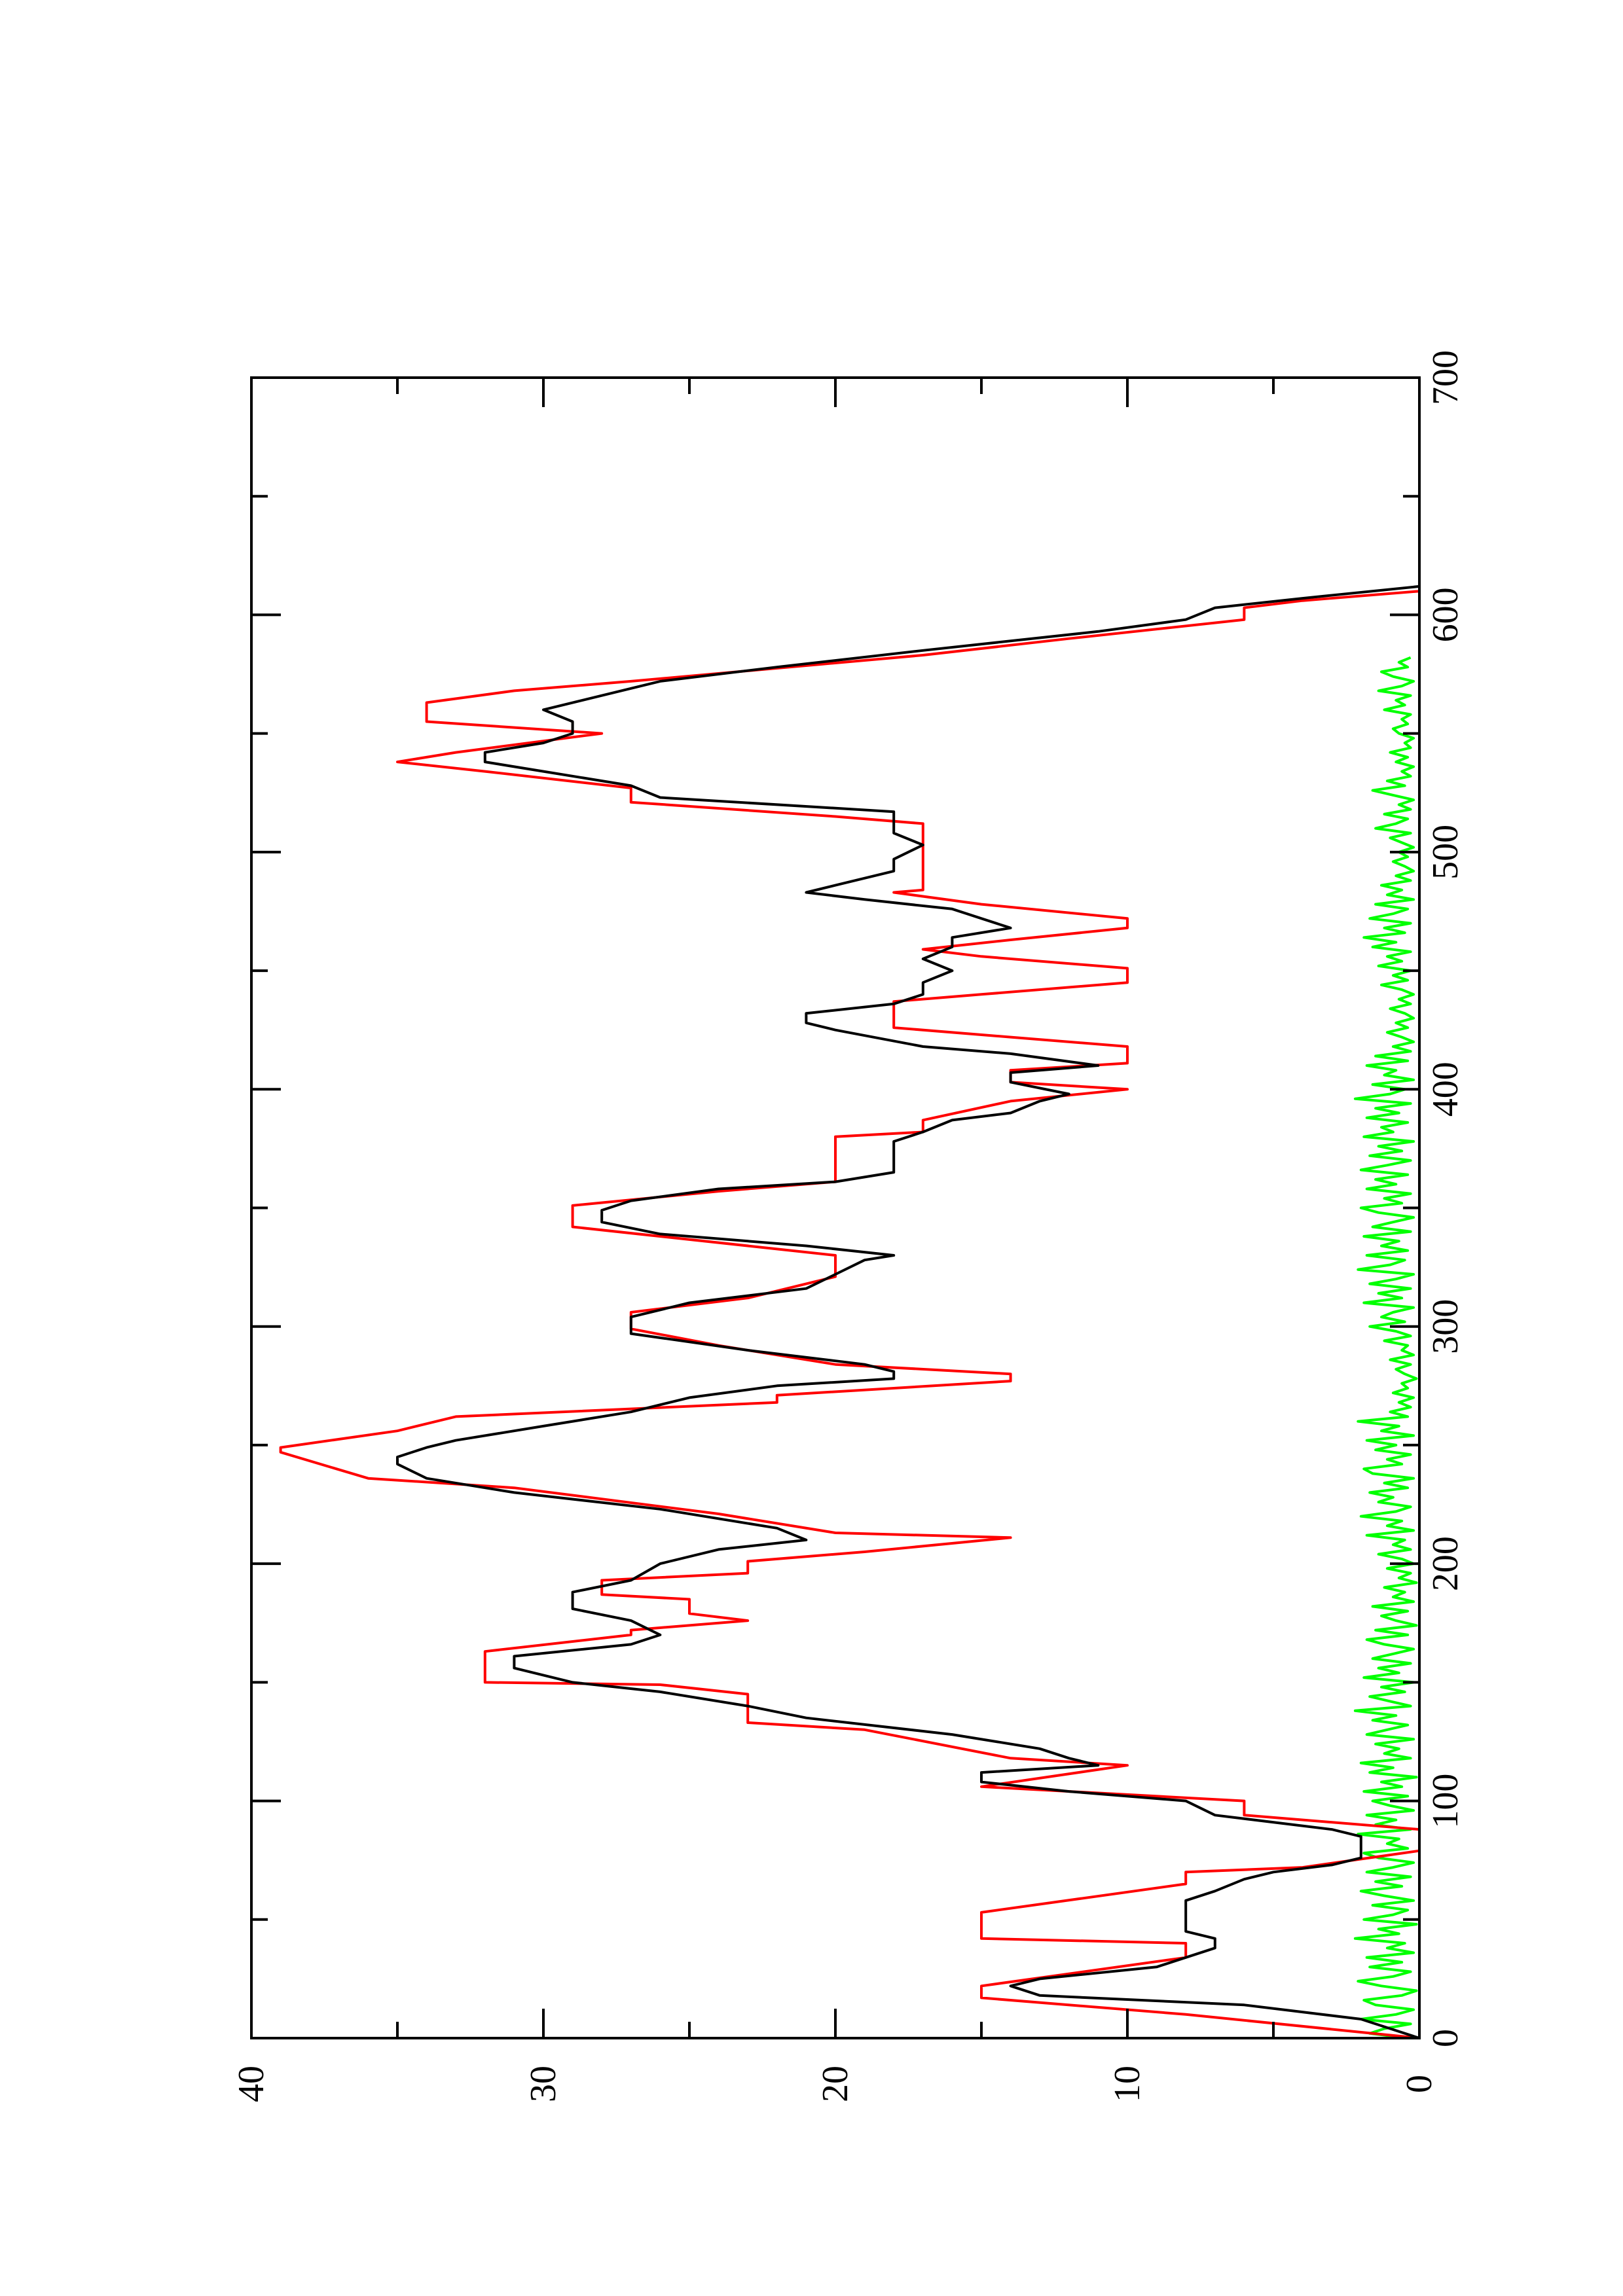  What do you see at coordinates (1445, 377) in the screenshot?
I see `x-tick-label: 700` at bounding box center [1445, 377].